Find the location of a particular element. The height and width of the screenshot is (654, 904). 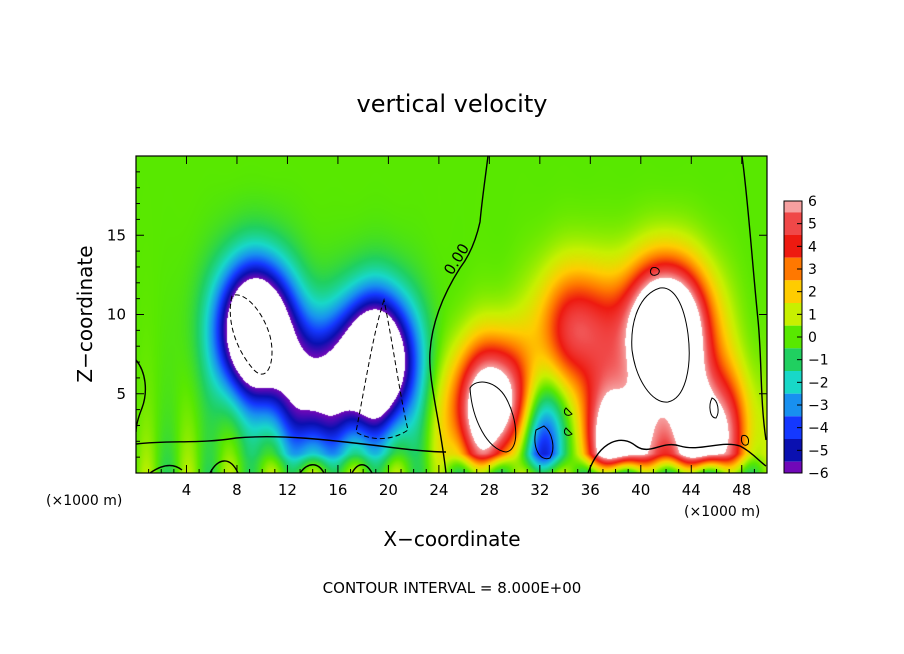

x-tick-label: 8 is located at coordinates (237, 490).